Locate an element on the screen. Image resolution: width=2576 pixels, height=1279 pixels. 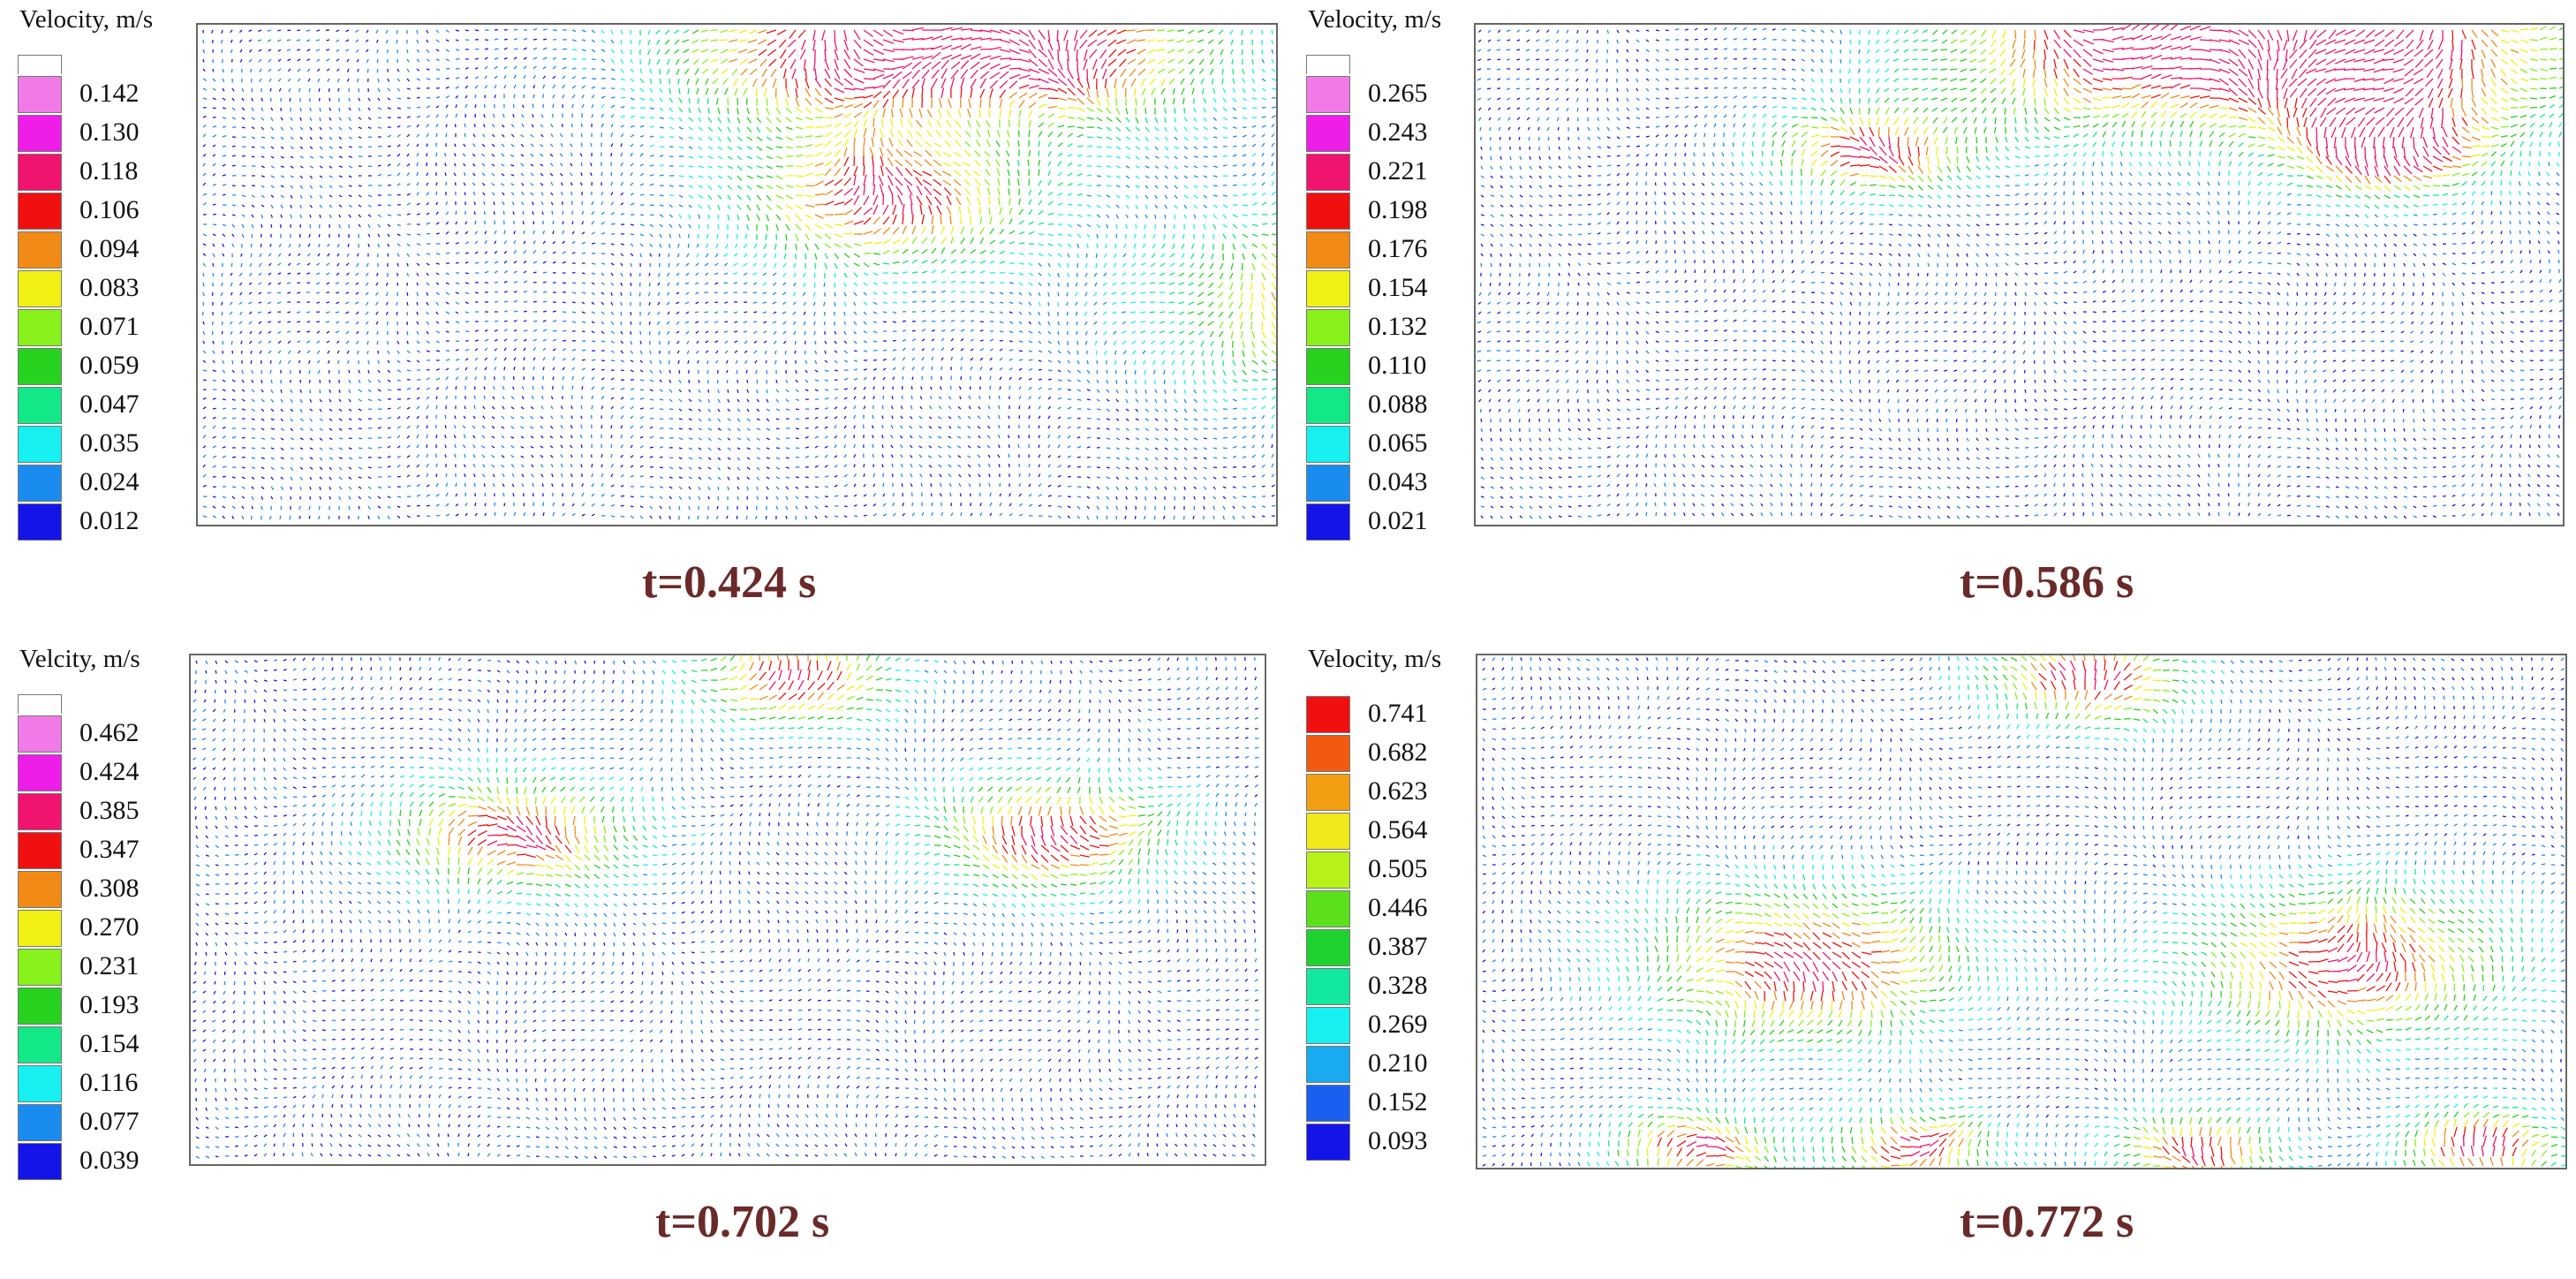
legend-value: 0.231 is located at coordinates (109, 965).